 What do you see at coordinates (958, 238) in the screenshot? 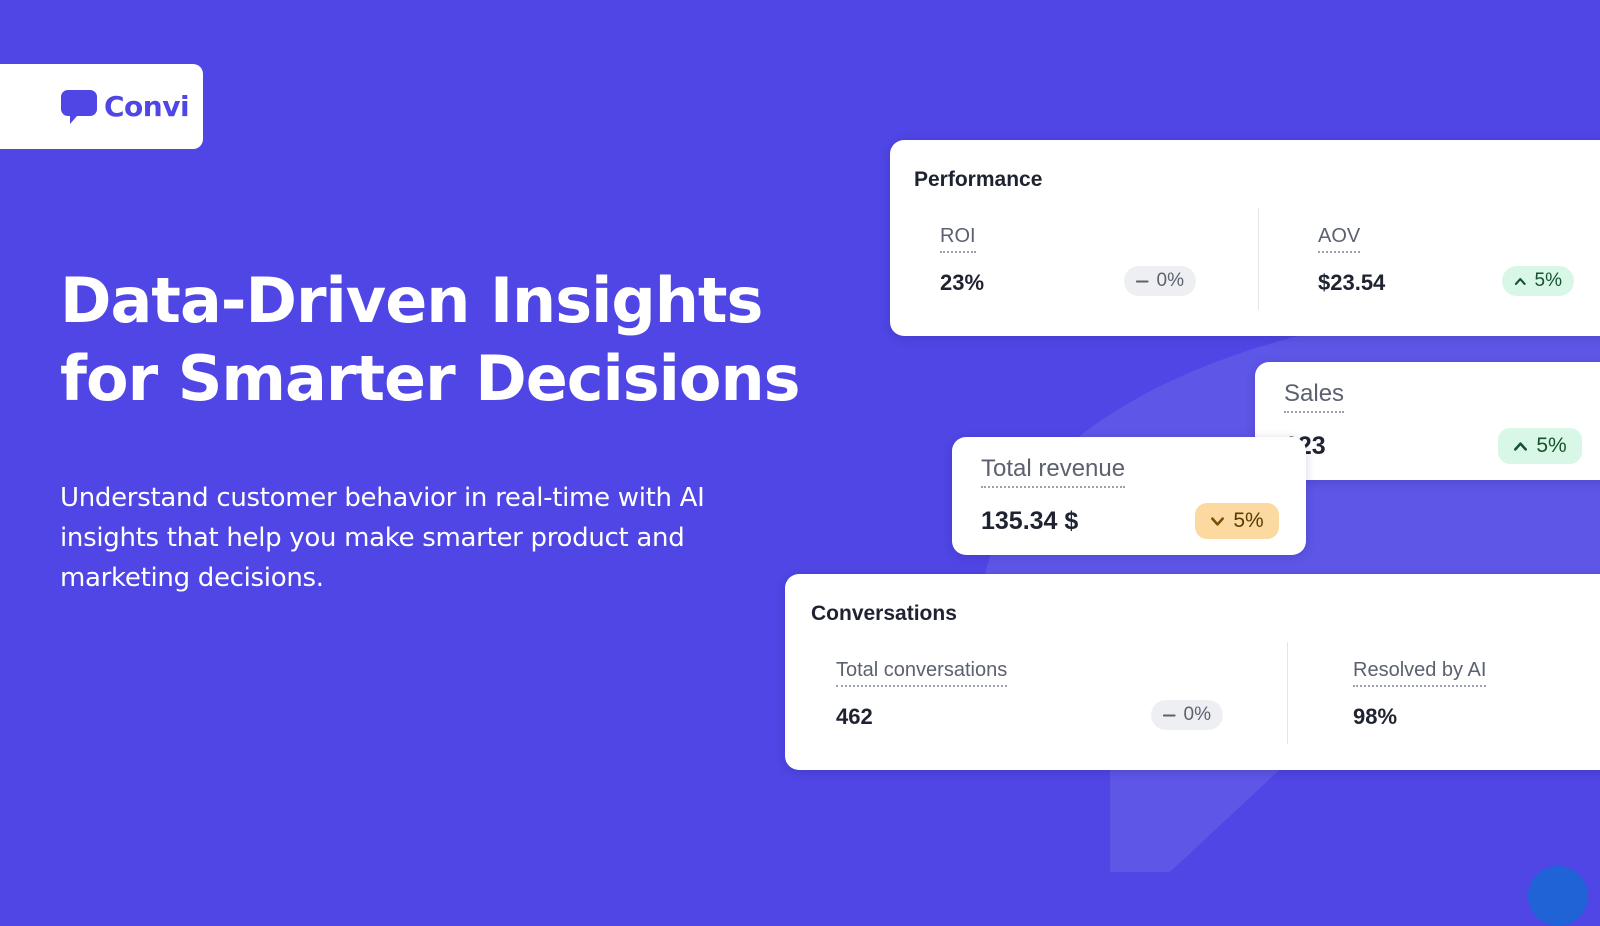
I see `roi-label: ROI` at bounding box center [958, 238].